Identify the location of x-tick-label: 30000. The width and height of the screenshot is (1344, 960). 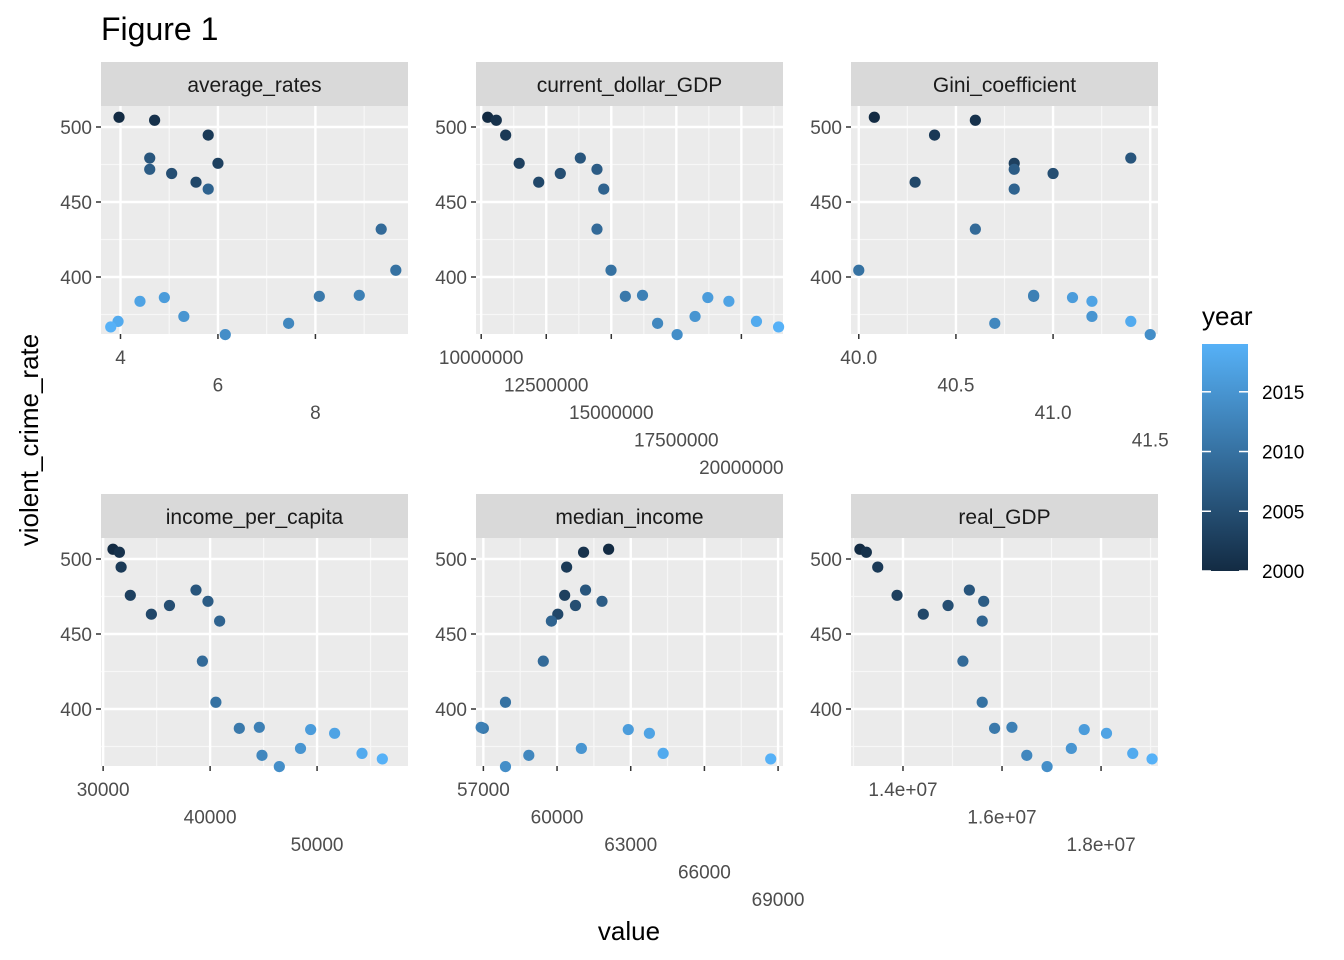
(103, 790).